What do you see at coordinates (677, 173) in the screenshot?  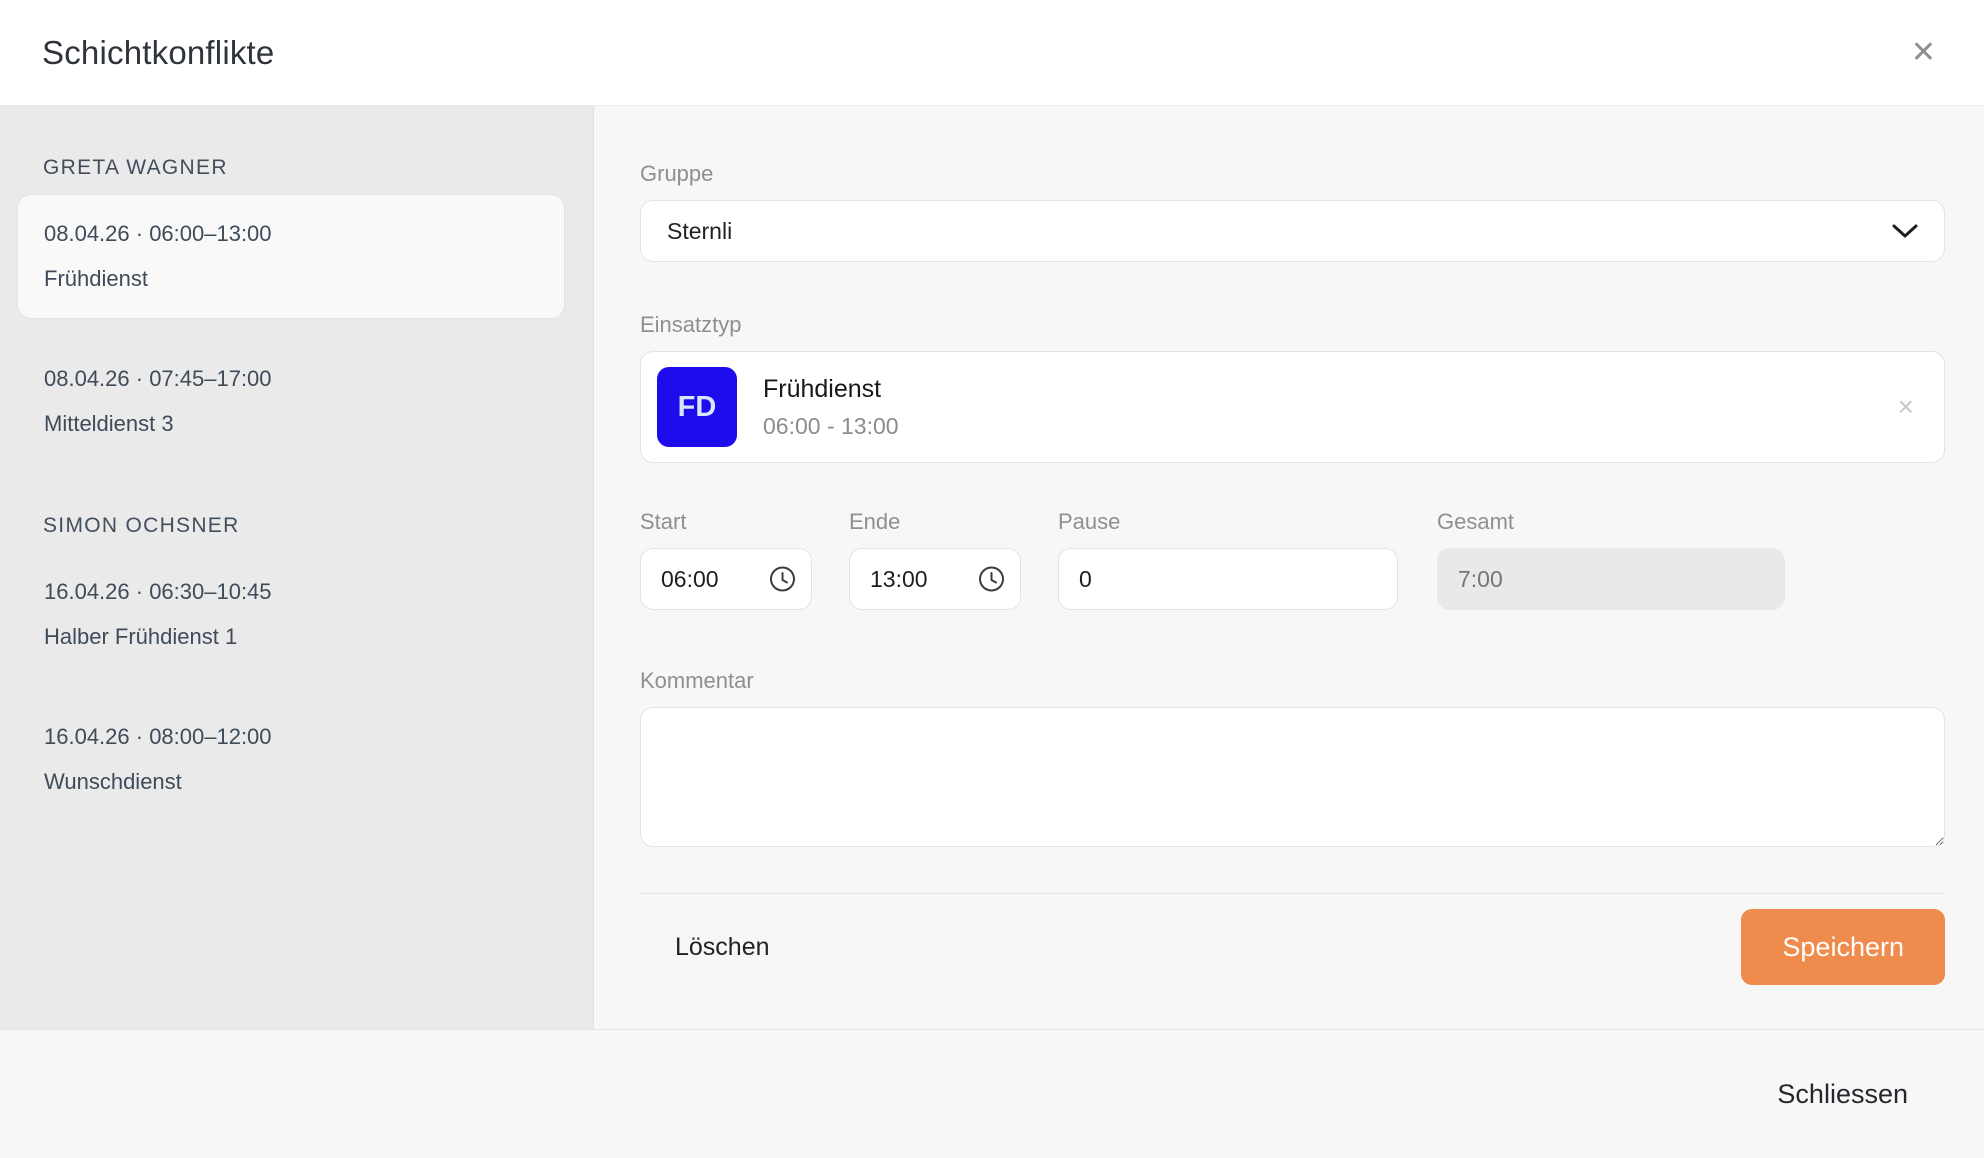 I see `gruppe-label: Gruppe` at bounding box center [677, 173].